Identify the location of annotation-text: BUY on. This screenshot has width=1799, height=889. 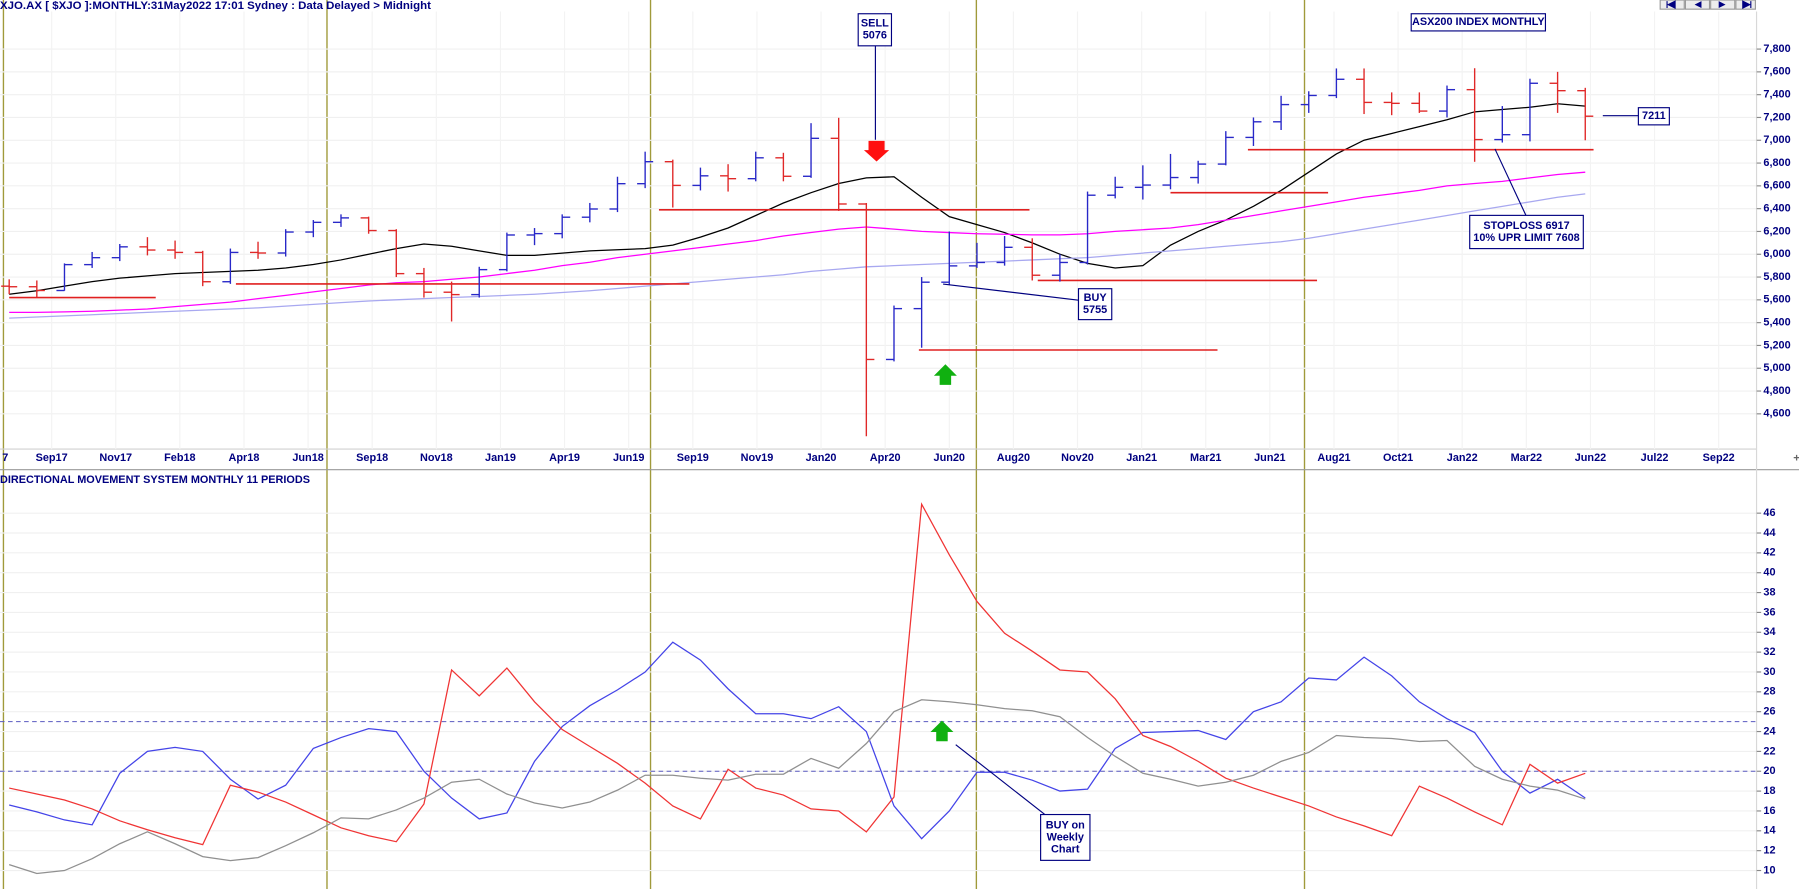
(1065, 825).